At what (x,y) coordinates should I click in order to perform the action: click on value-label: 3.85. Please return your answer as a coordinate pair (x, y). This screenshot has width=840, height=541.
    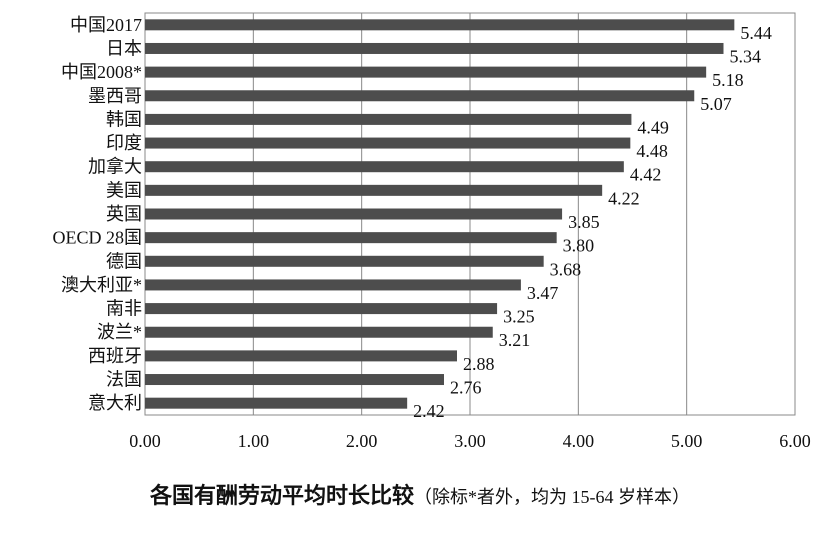
    Looking at the image, I should click on (584, 222).